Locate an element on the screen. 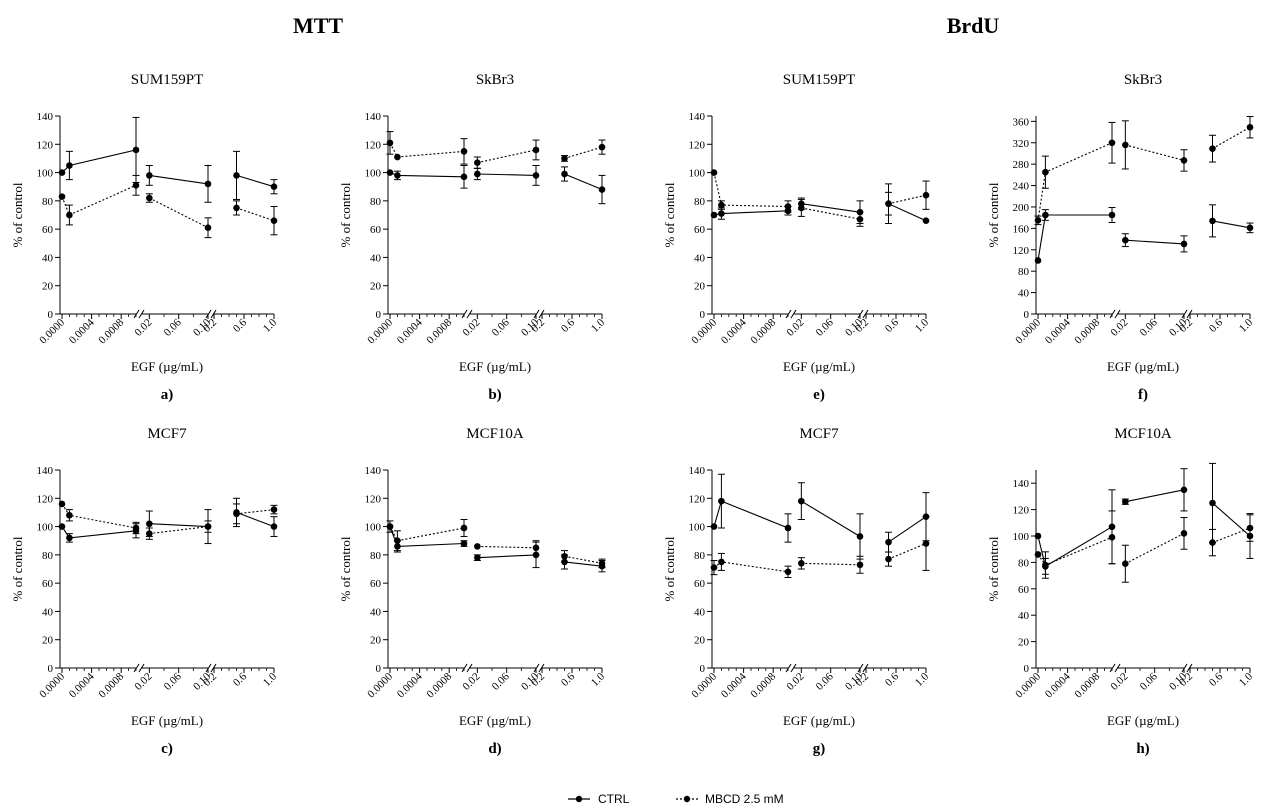 This screenshot has width=1279, height=807. y-tick-label: 160 is located at coordinates (1021, 229).